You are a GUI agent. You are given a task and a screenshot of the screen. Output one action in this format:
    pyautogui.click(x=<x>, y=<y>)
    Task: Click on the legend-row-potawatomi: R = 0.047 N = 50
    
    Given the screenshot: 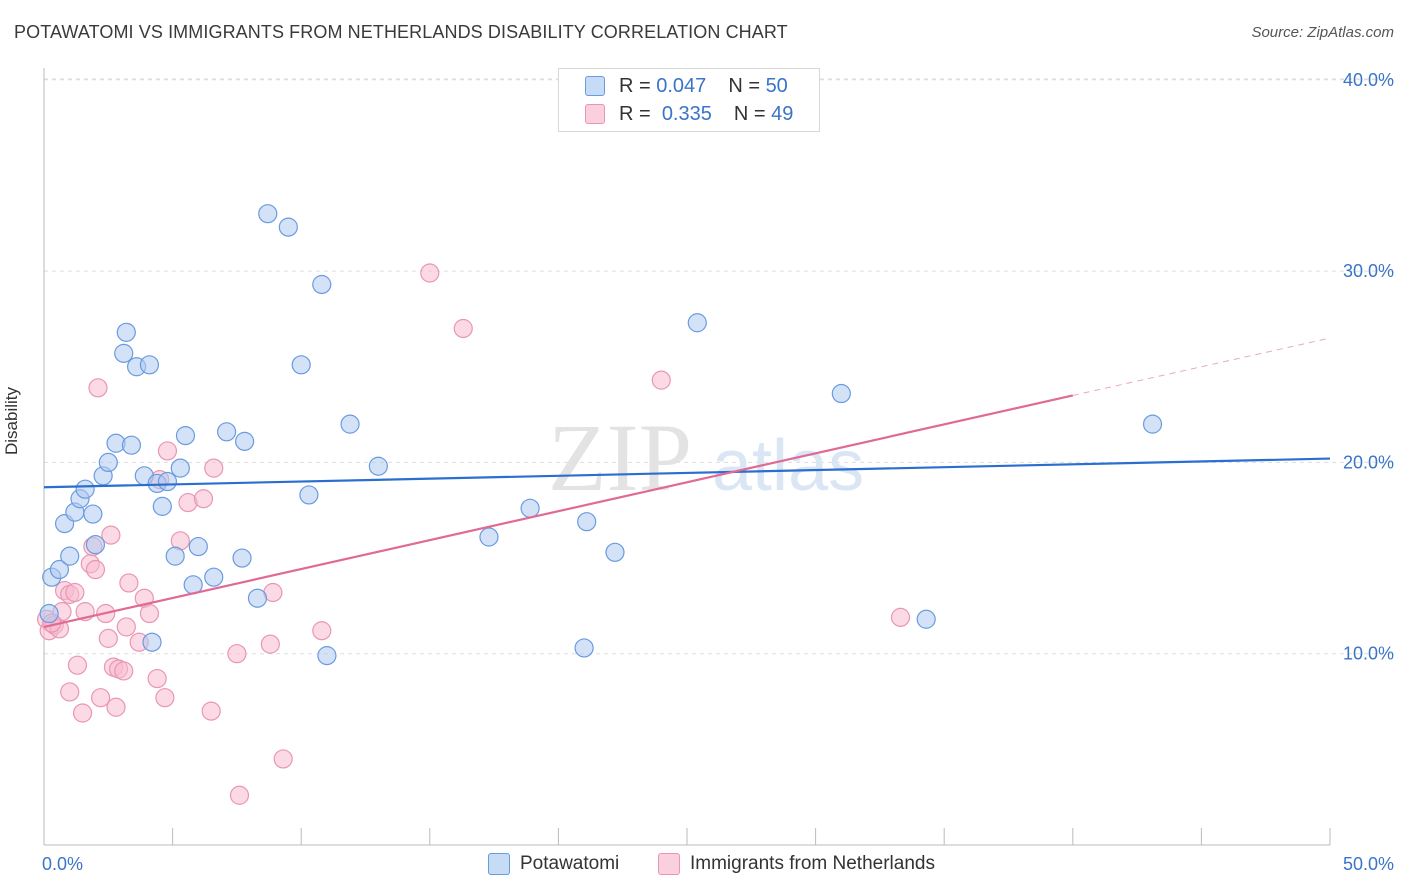 What is the action you would take?
    pyautogui.click(x=686, y=86)
    